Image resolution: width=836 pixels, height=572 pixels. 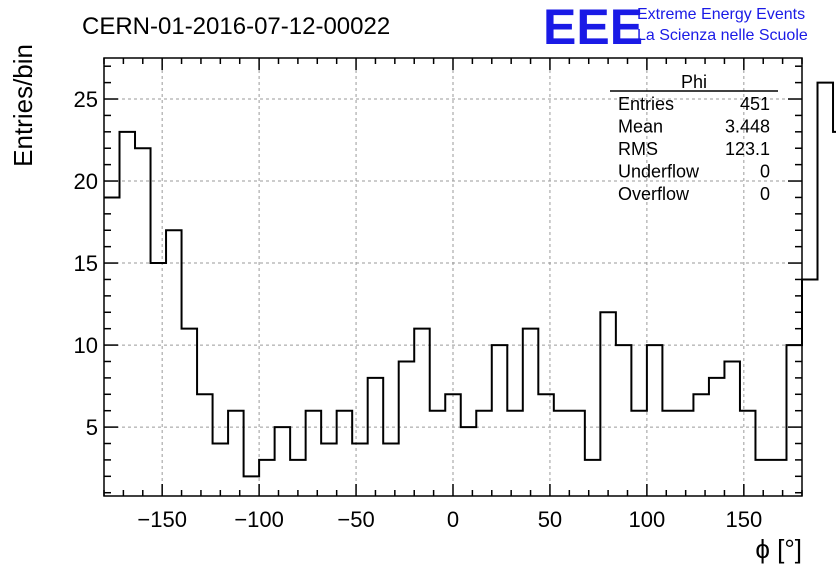 I want to click on stats-row-label: Overflow, so click(x=654, y=194).